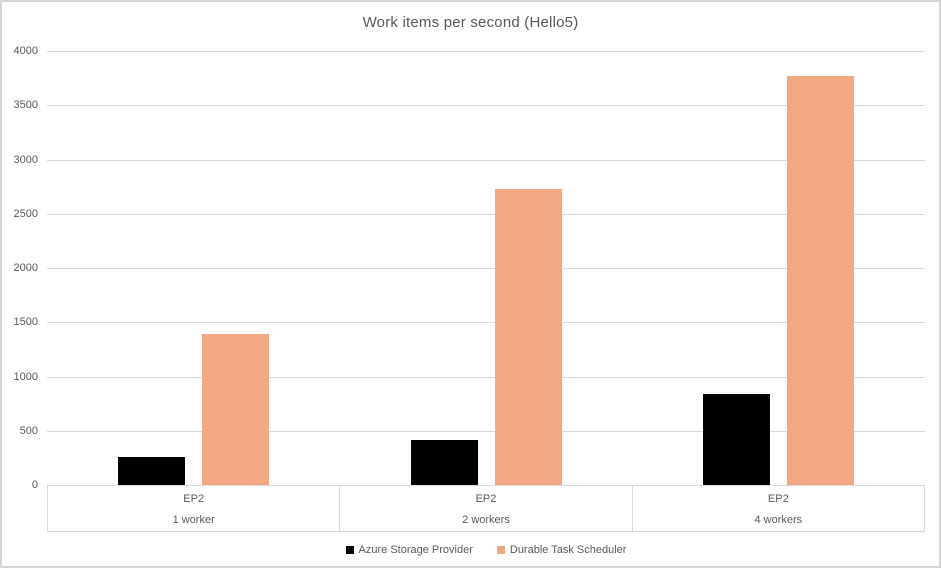 The height and width of the screenshot is (568, 941). I want to click on category-workers-label: 1 worker, so click(193, 520).